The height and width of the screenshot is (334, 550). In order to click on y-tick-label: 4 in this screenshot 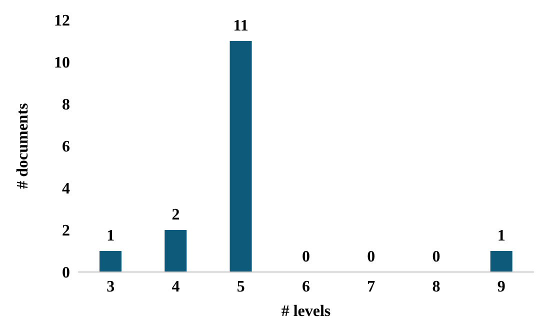, I will do `click(66, 189)`.